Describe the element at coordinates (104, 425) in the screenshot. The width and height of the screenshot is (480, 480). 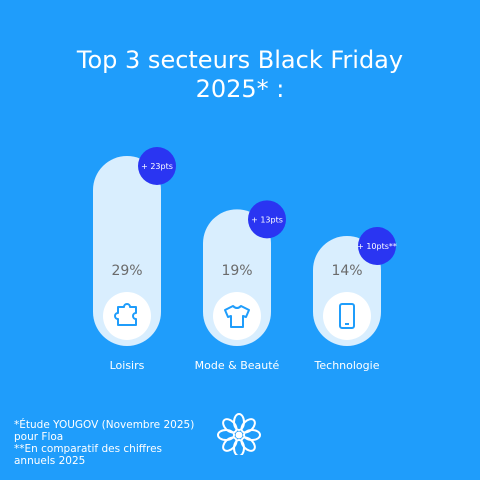
I see `footnote-study: *Étude YOUGOV (Novembre 2025)` at that location.